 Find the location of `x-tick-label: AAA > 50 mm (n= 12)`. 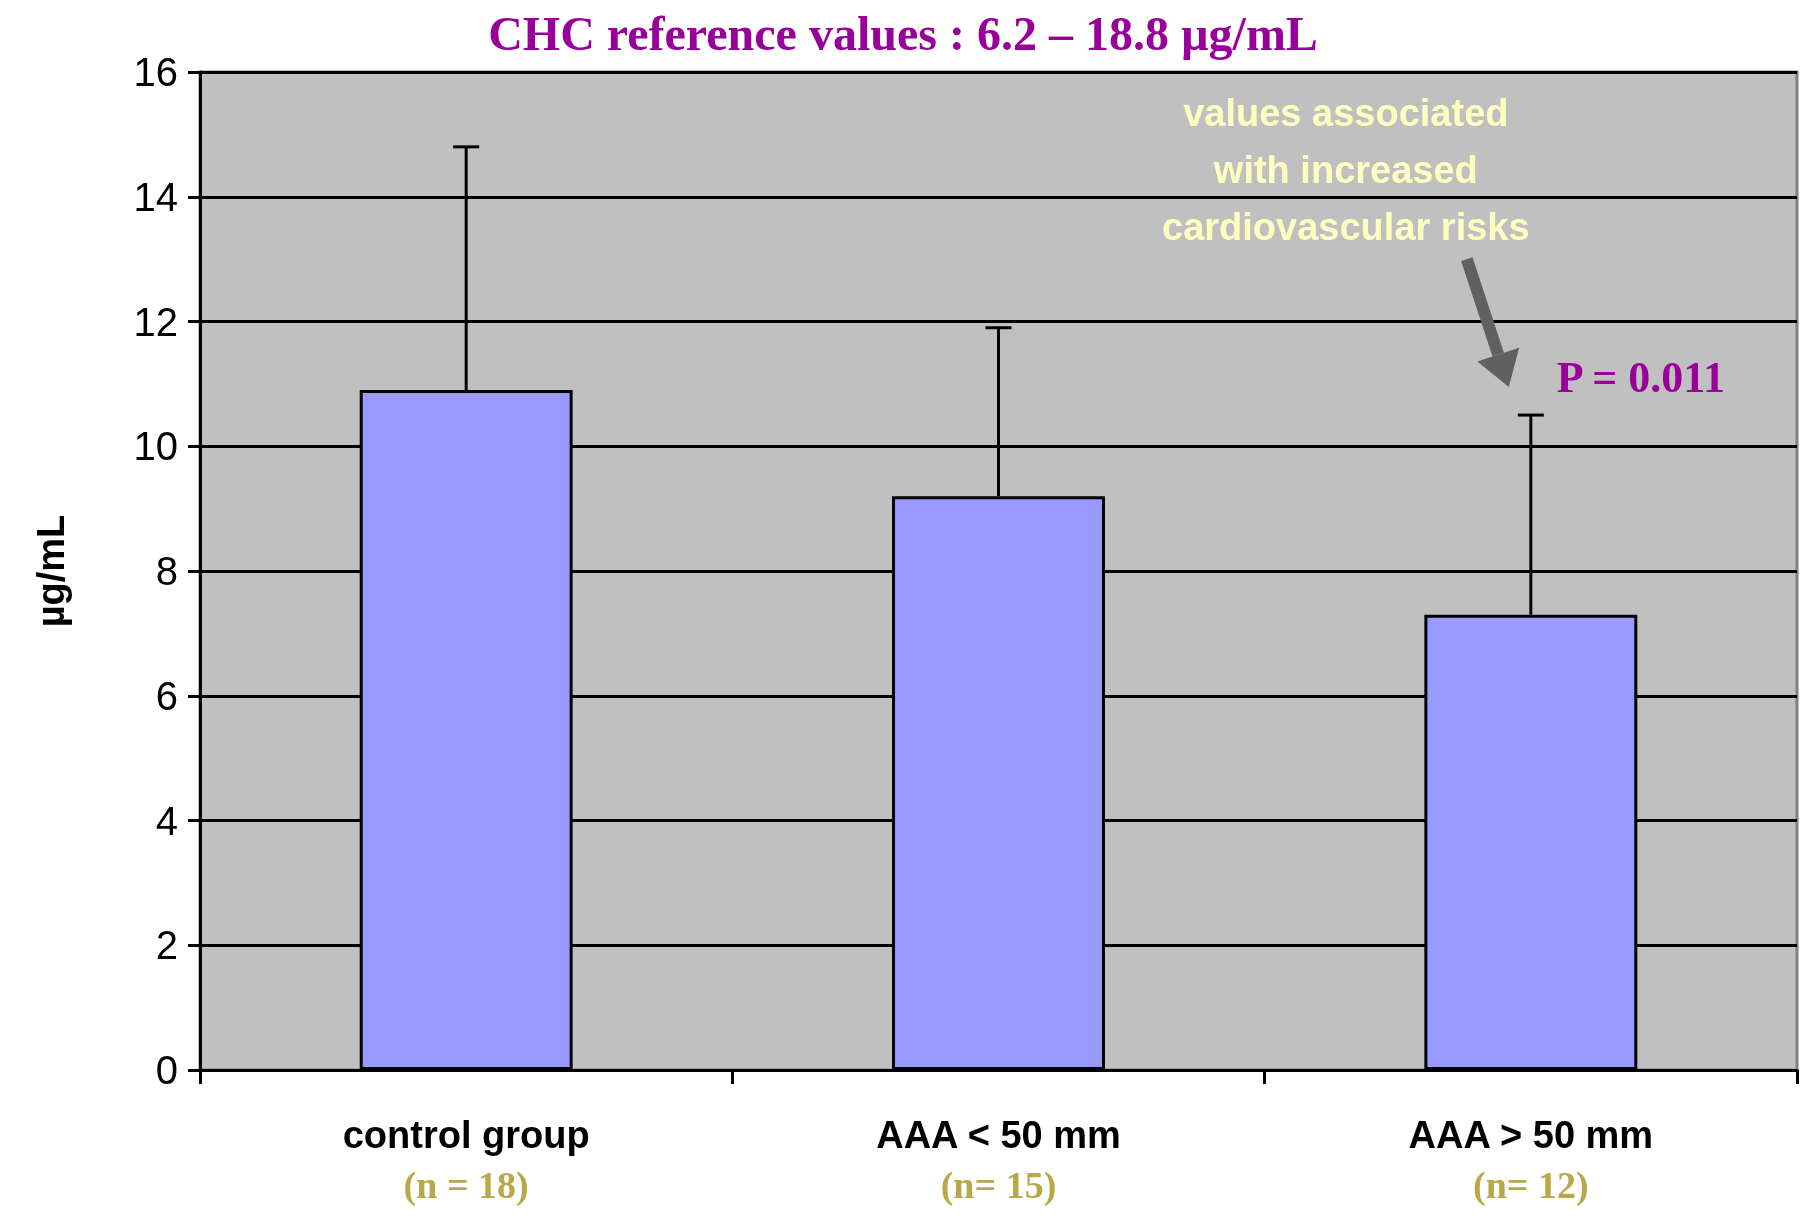

x-tick-label: AAA > 50 mm (n= 12) is located at coordinates (1531, 1160).